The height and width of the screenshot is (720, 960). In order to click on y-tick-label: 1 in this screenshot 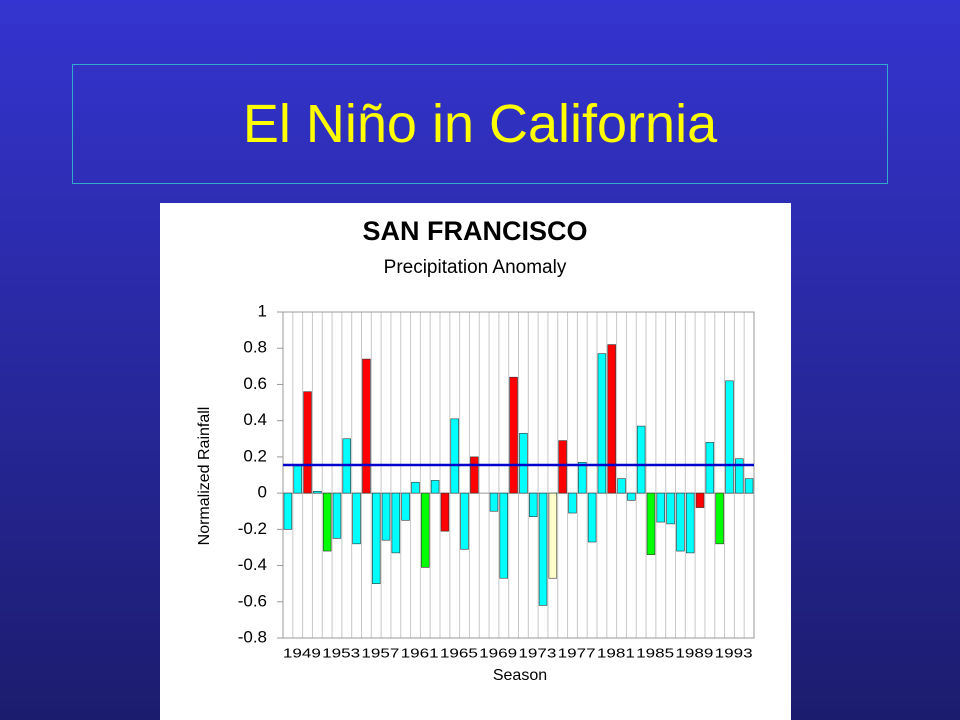, I will do `click(262, 310)`.